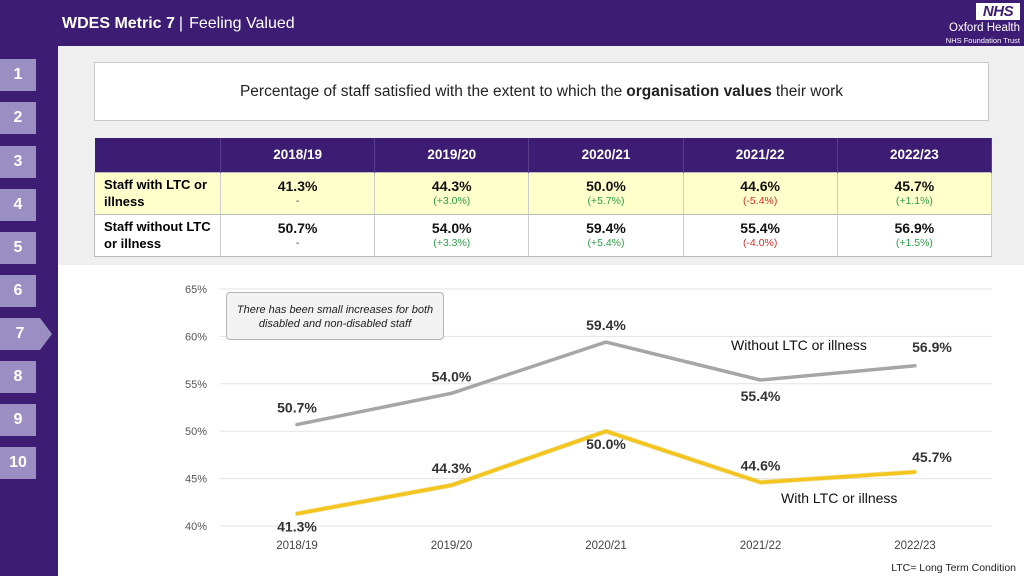 This screenshot has width=1024, height=576. Describe the element at coordinates (18, 205) in the screenshot. I see `nav-tab-4: 4` at that location.